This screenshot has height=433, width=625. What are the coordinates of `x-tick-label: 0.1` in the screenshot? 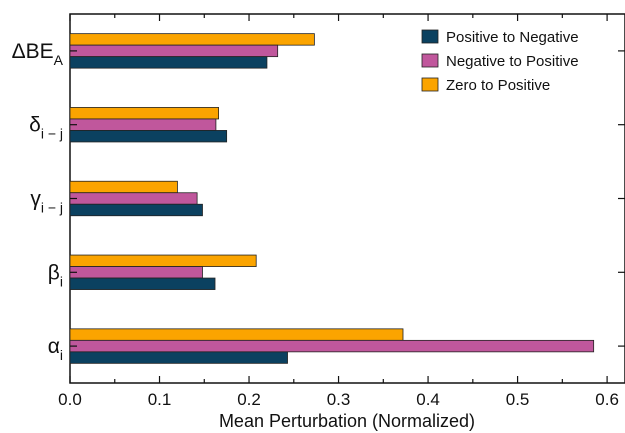 It's located at (160, 399).